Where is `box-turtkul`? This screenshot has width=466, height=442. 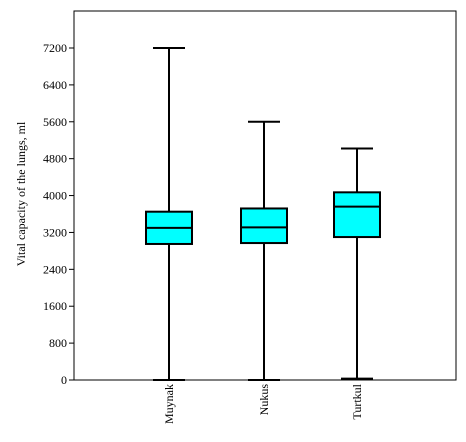
box-turtkul is located at coordinates (357, 263).